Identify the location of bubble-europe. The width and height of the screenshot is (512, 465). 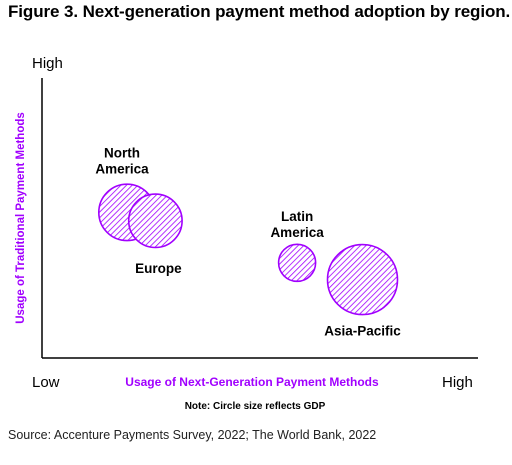
(155, 221).